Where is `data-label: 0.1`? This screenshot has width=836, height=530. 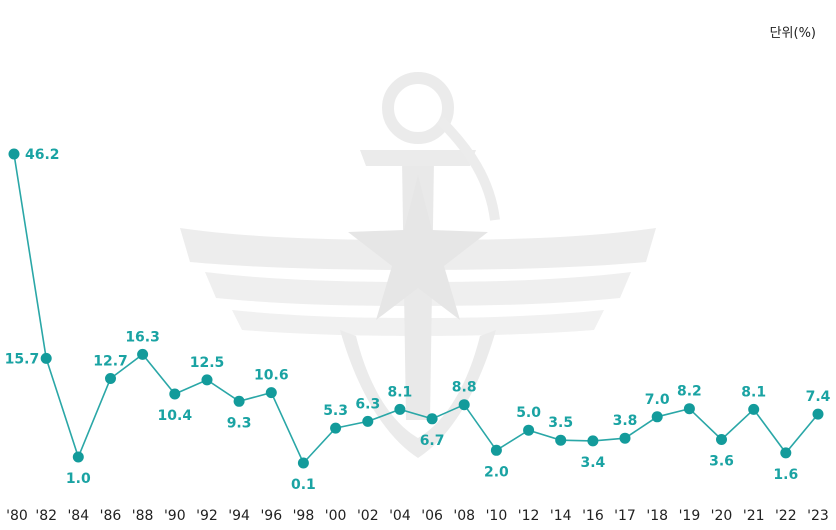
data-label: 0.1 is located at coordinates (303, 485).